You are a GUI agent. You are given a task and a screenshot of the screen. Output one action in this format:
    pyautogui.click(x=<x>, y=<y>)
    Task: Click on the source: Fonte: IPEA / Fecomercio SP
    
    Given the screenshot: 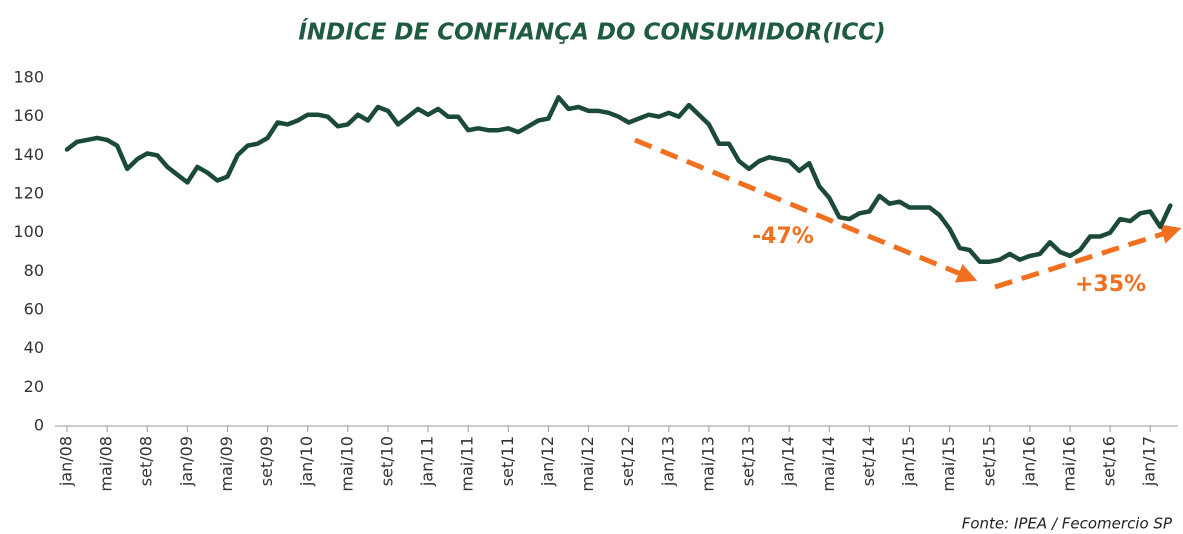 What is the action you would take?
    pyautogui.click(x=1067, y=524)
    